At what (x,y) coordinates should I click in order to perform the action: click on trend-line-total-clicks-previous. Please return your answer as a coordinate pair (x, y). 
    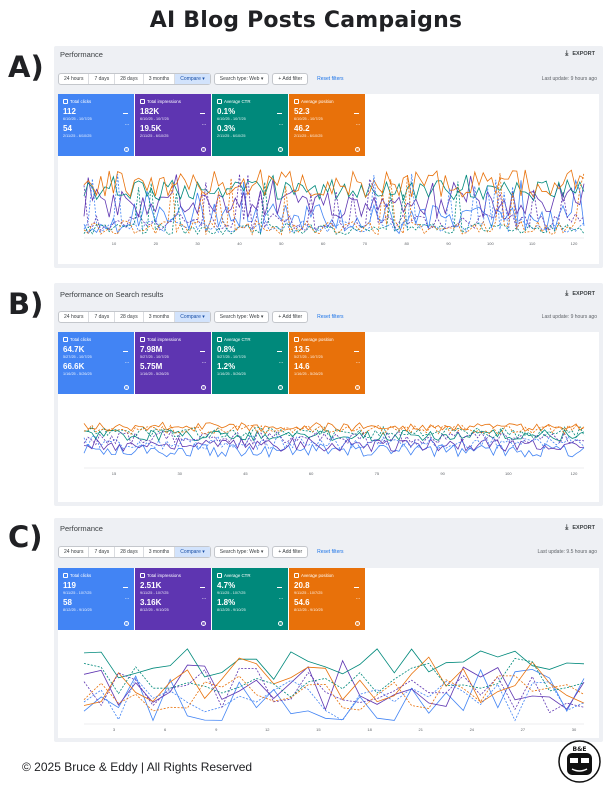
    Looking at the image, I should click on (334, 699).